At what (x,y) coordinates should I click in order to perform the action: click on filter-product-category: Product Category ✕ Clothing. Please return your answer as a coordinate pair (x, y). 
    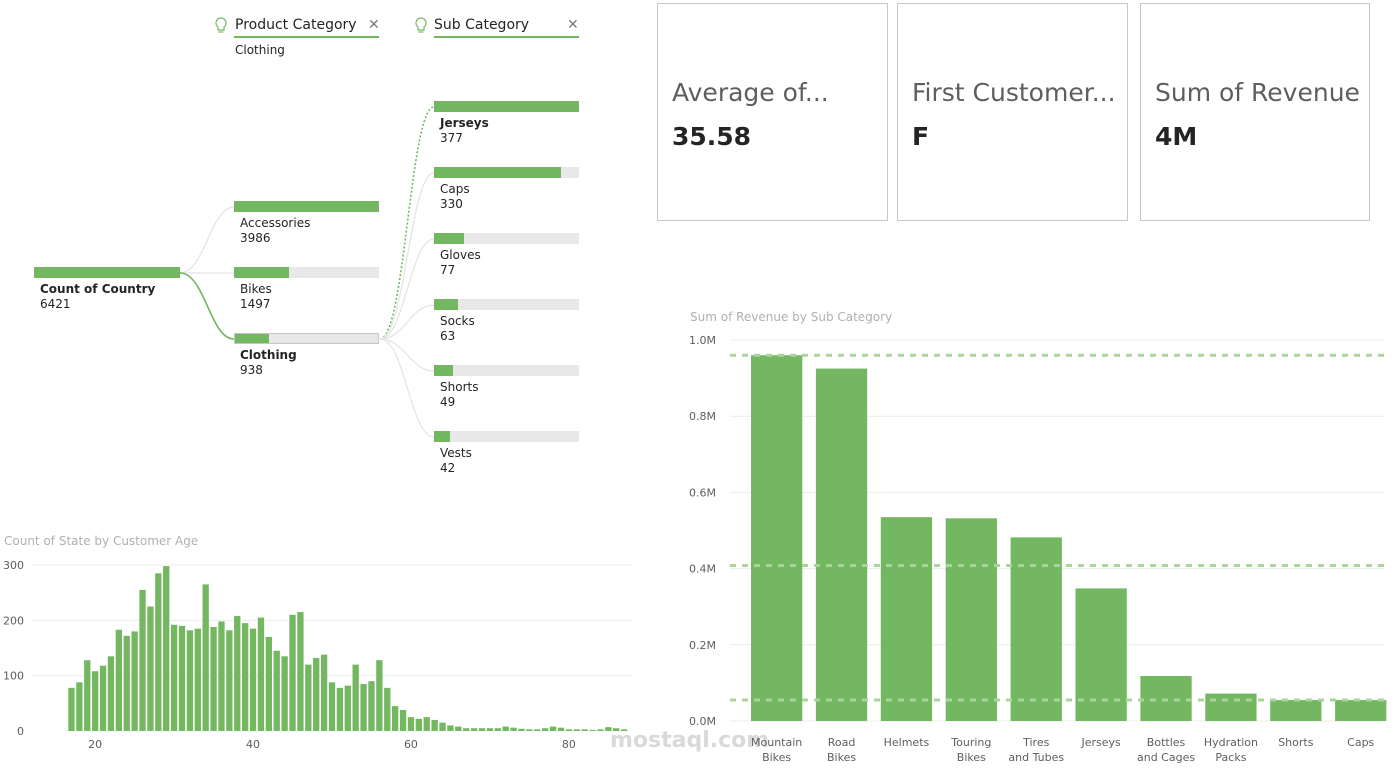
    Looking at the image, I should click on (298, 38).